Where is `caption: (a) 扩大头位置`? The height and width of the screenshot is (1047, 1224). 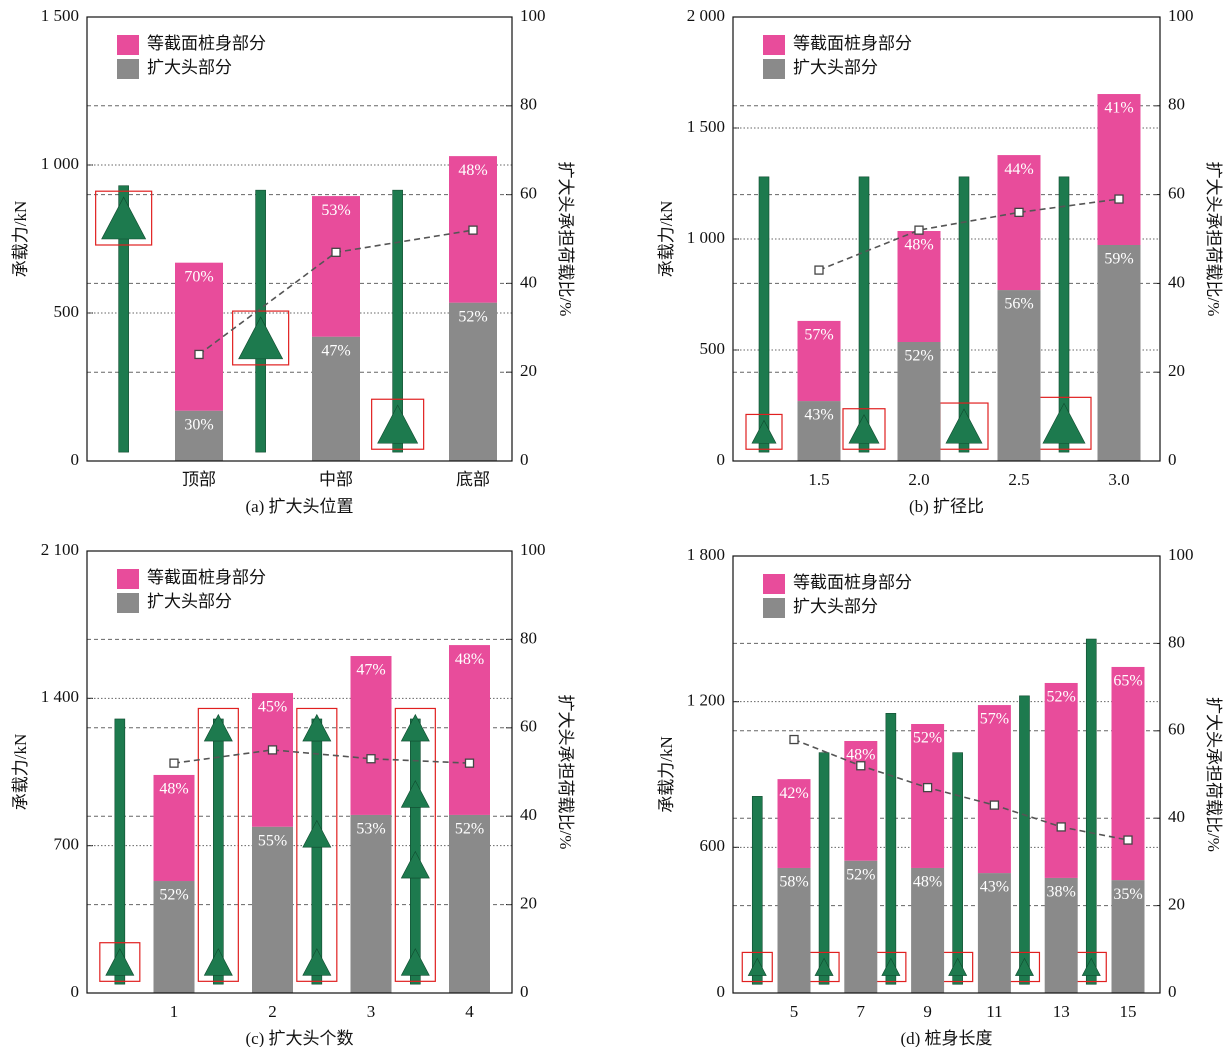
caption: (a) 扩大头位置 is located at coordinates (299, 506).